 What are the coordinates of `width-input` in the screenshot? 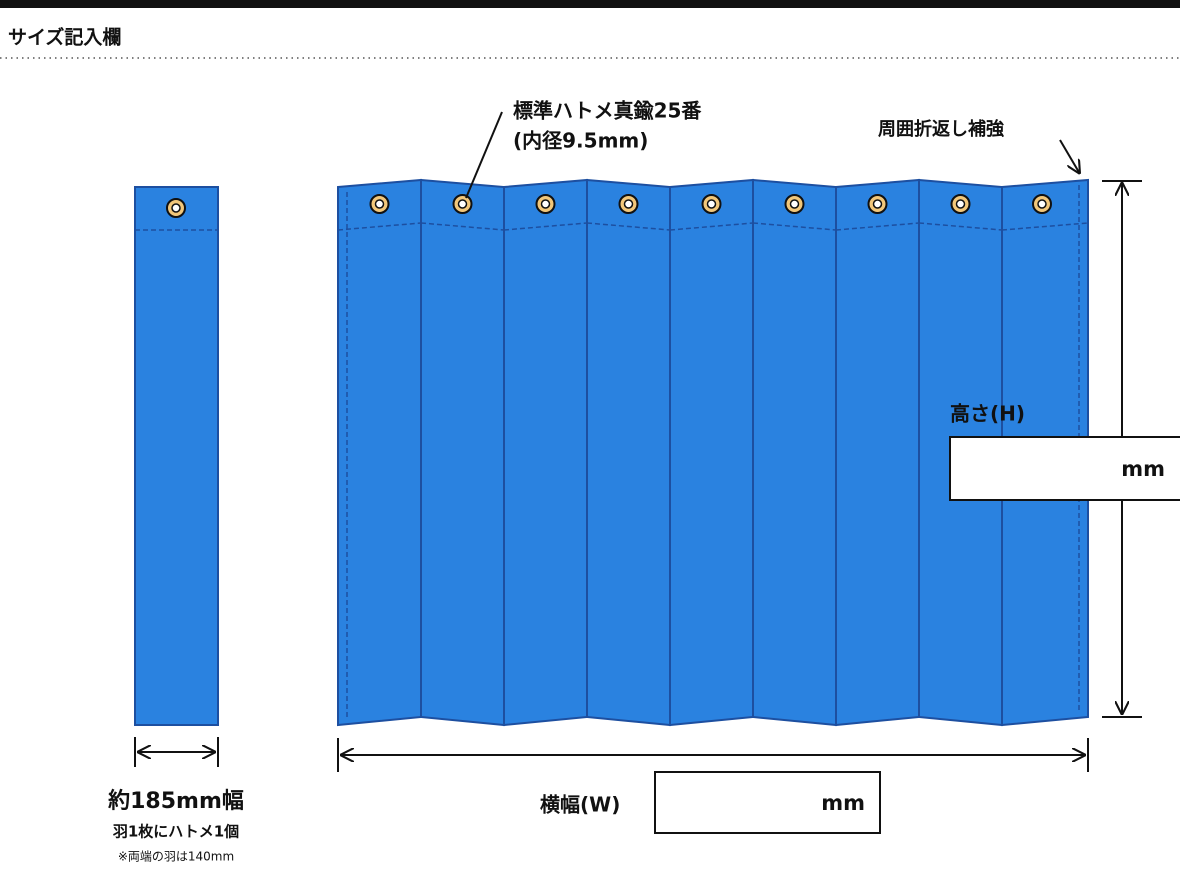 It's located at (767, 802).